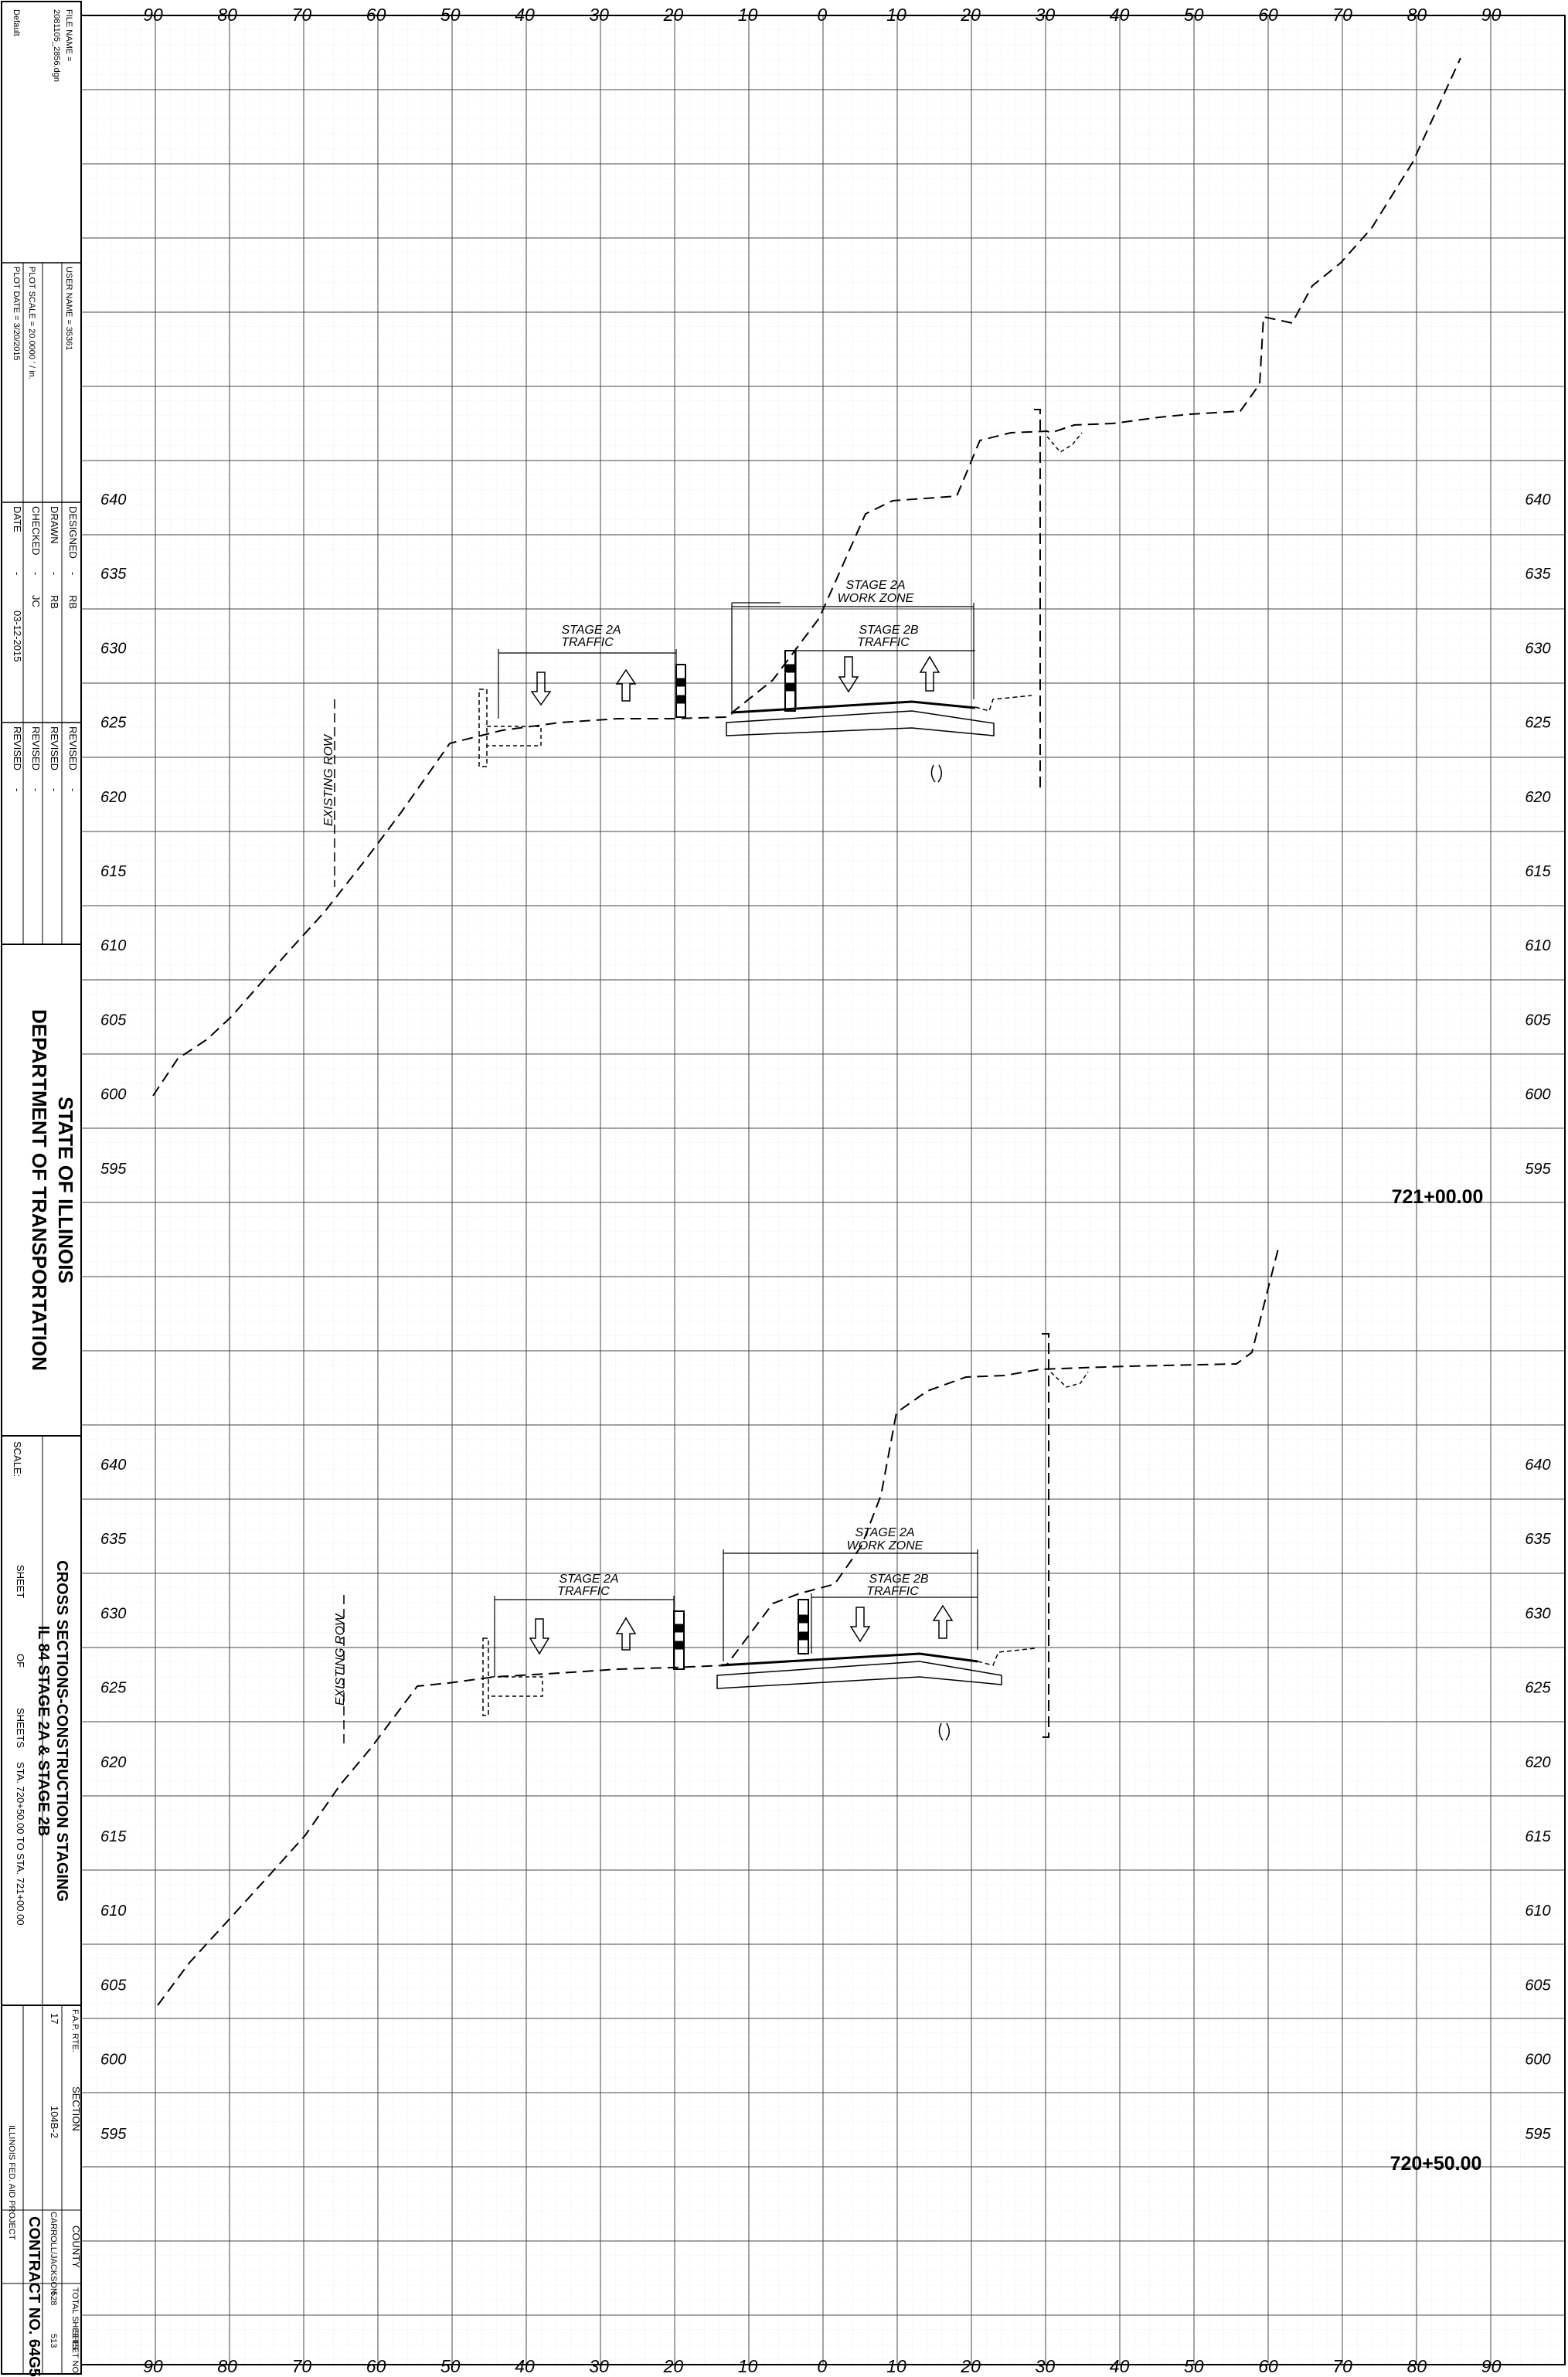 The image size is (1568, 2377). What do you see at coordinates (17, 573) in the screenshot?
I see `date-dash: -` at bounding box center [17, 573].